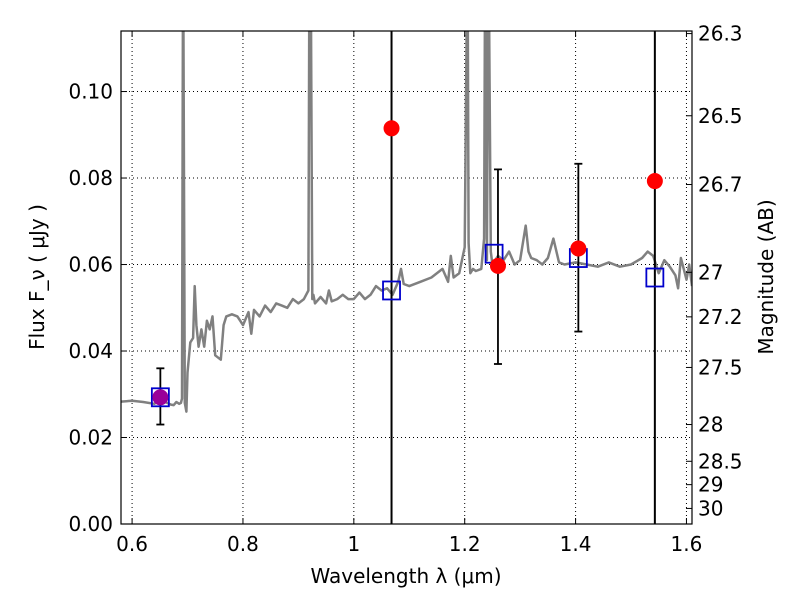  Describe the element at coordinates (710, 508) in the screenshot. I see `right-tick-label: 30` at that location.